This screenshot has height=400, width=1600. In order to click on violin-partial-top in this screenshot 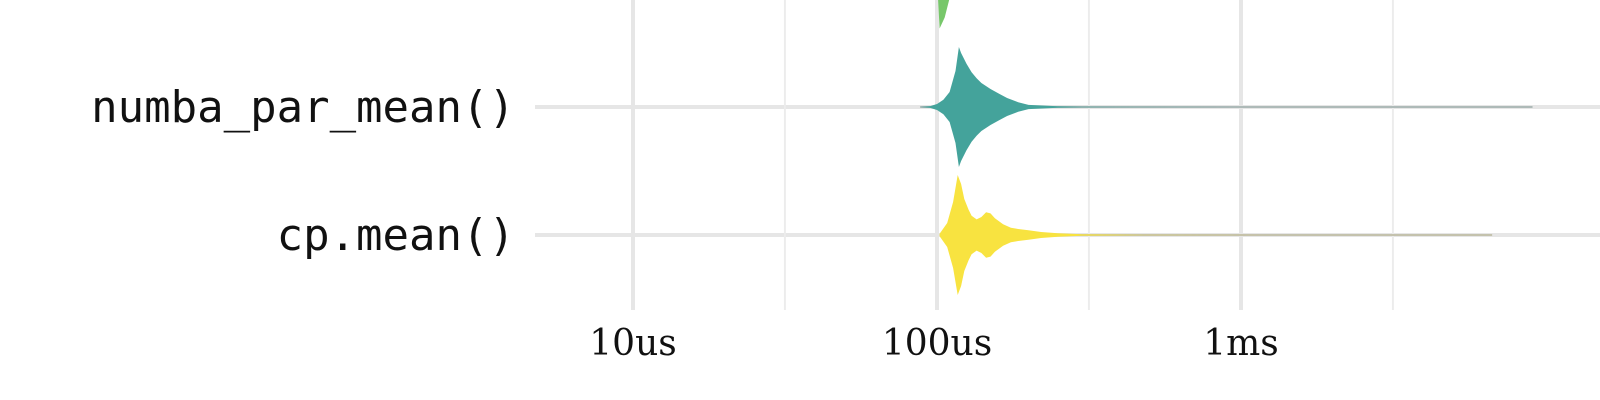, I will do `click(944, 14)`.